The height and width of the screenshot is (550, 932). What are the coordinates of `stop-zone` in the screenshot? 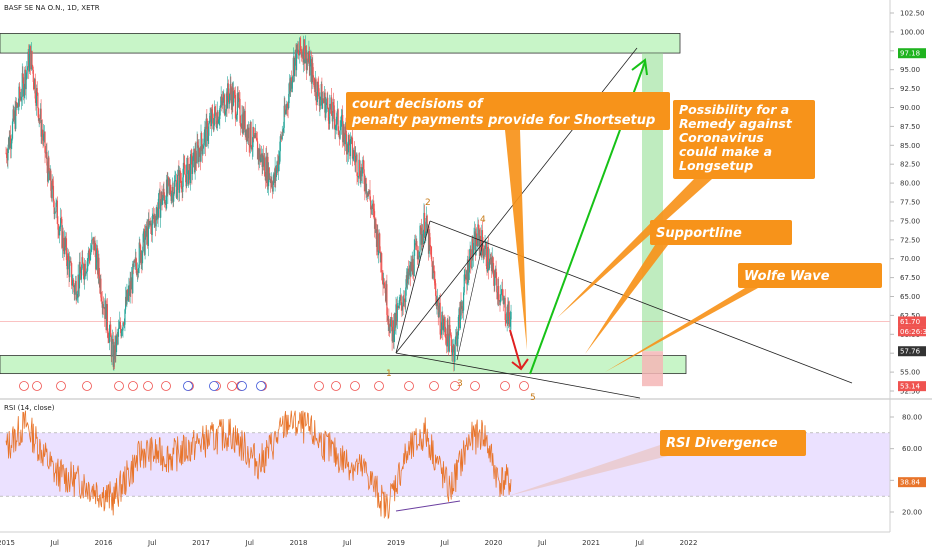 It's located at (652, 369).